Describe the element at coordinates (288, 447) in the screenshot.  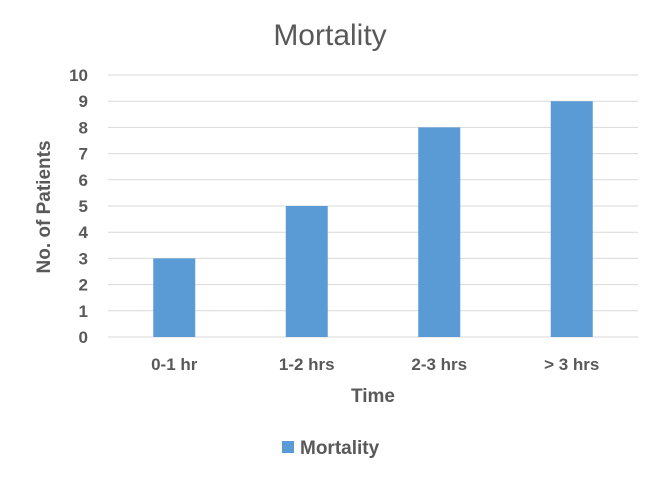
I see `legend-swatch` at that location.